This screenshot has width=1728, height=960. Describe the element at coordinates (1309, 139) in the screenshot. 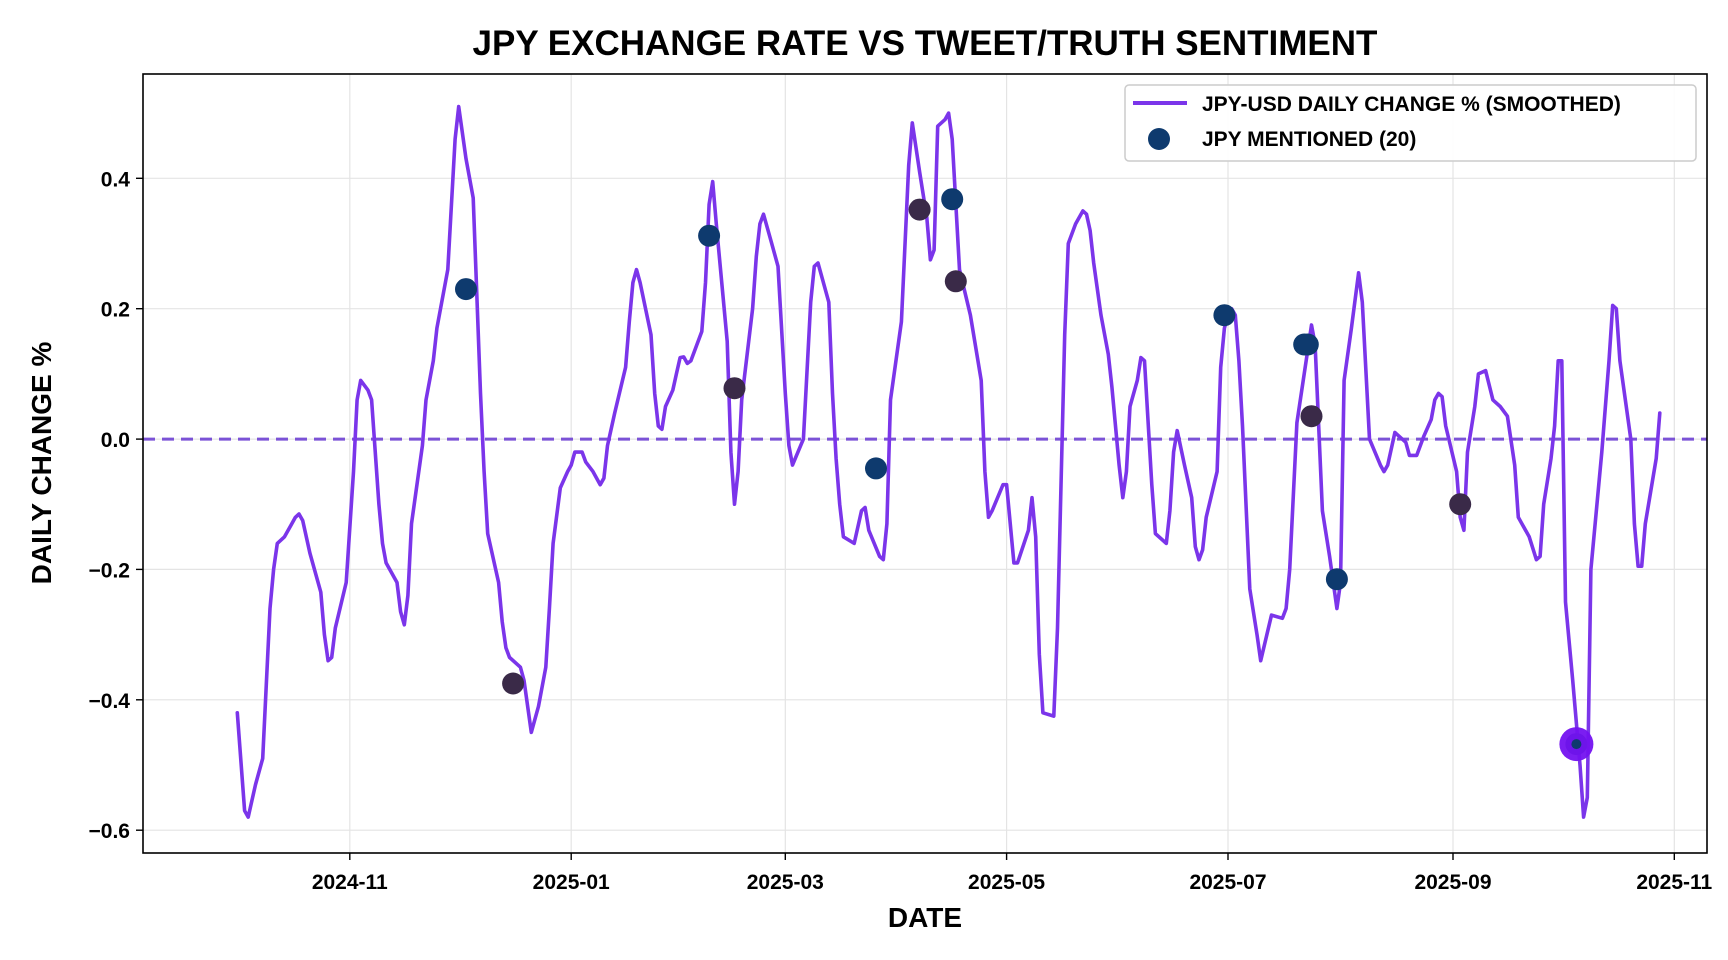

I see `legend-label-marker: JPY MENTIONED (20)` at that location.